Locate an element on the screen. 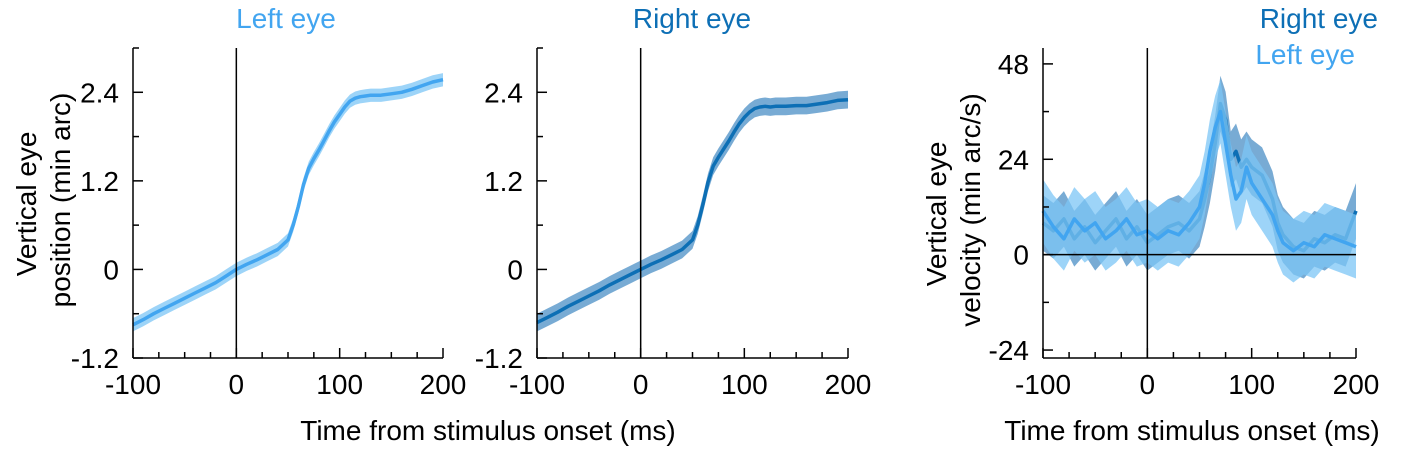 The height and width of the screenshot is (450, 1418). legend-left-eye: Left eye is located at coordinates (1305, 54).